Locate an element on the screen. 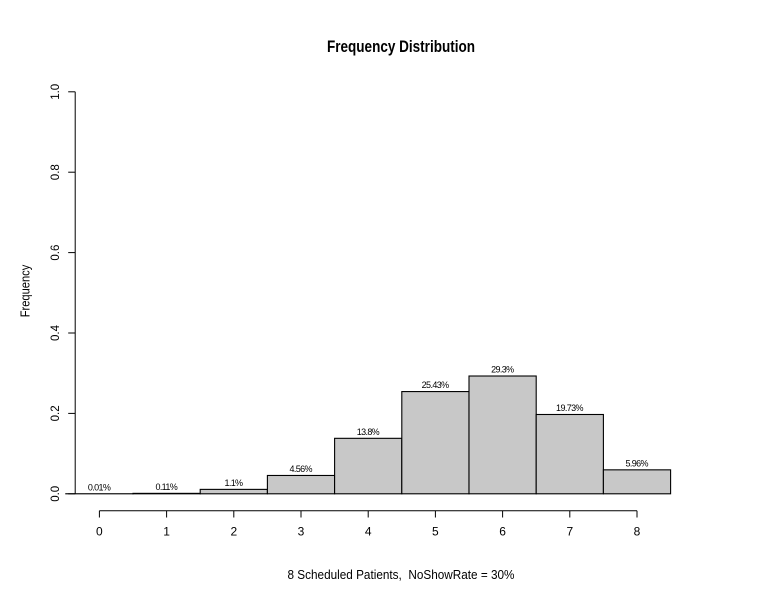 Image resolution: width=776 pixels, height=600 pixels. svg-text: 4 is located at coordinates (368, 532).